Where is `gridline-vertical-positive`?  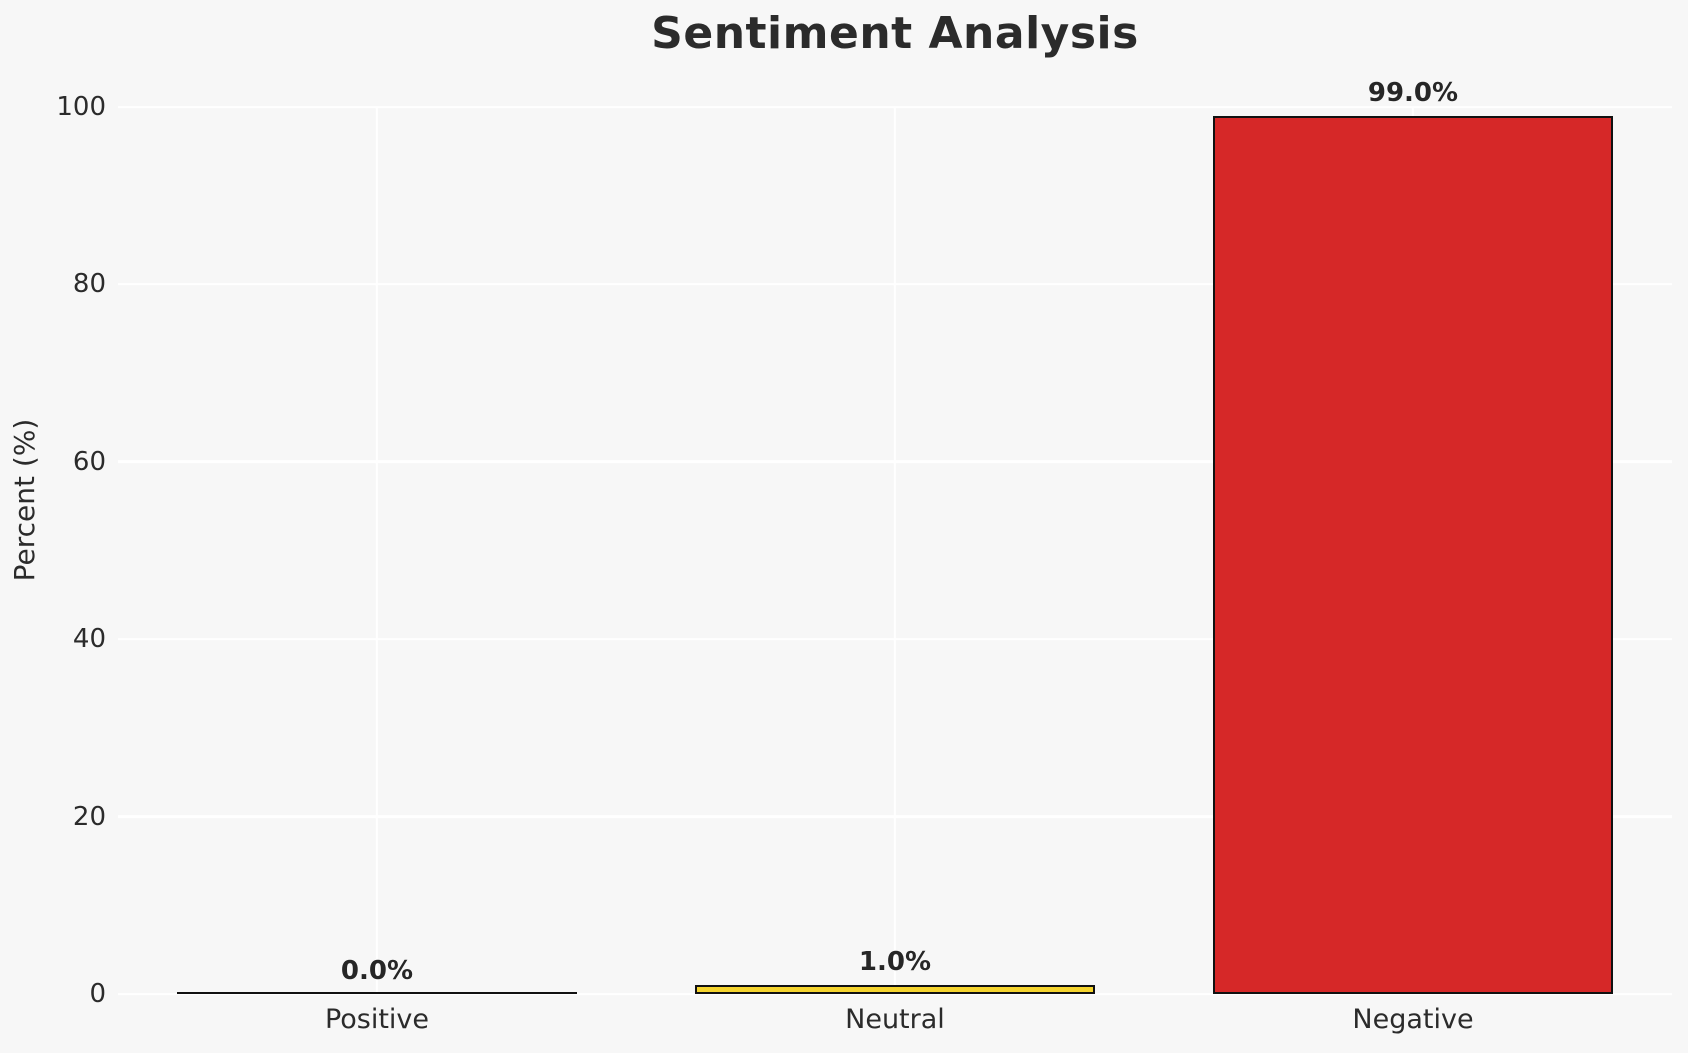 gridline-vertical-positive is located at coordinates (377, 550).